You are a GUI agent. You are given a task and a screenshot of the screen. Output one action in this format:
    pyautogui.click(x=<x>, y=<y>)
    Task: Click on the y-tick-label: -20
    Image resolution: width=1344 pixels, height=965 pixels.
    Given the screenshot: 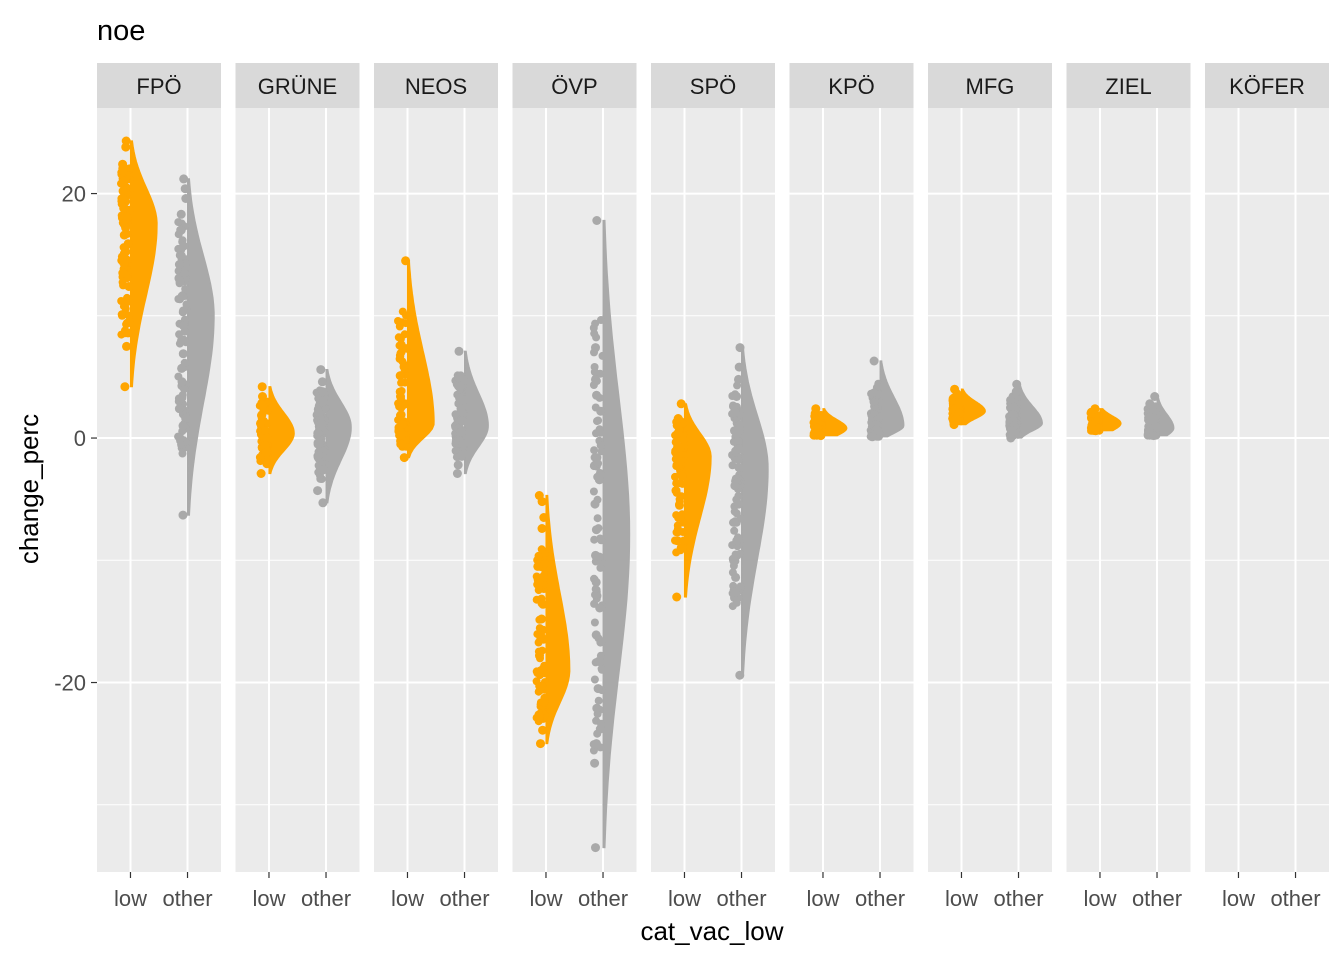 What is the action you would take?
    pyautogui.click(x=70, y=683)
    